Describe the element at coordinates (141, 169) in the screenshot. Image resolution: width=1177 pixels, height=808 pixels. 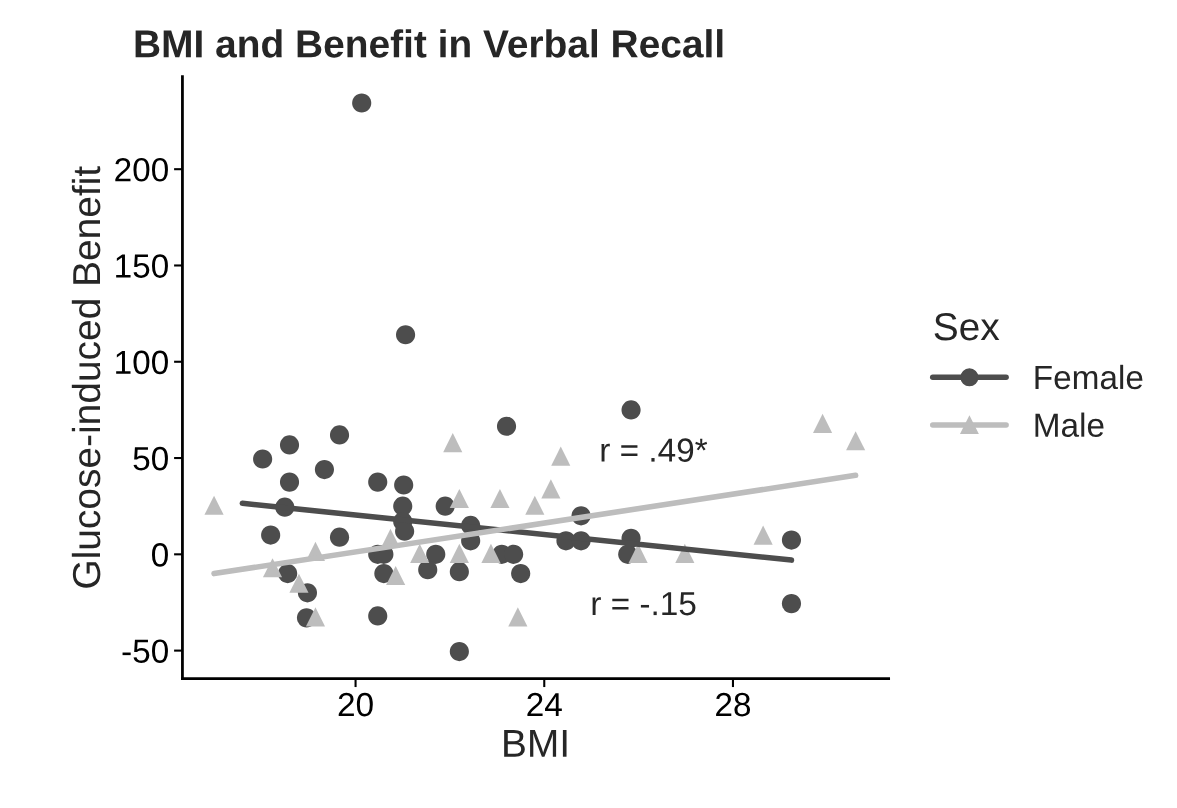
I see `y-tick-label: 200` at that location.